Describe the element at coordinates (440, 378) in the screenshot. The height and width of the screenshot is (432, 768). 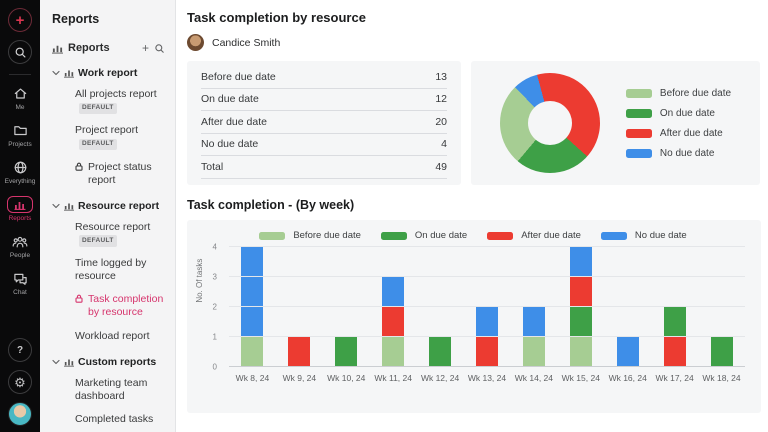
I see `x-tick-label: Wk 12, 24` at that location.